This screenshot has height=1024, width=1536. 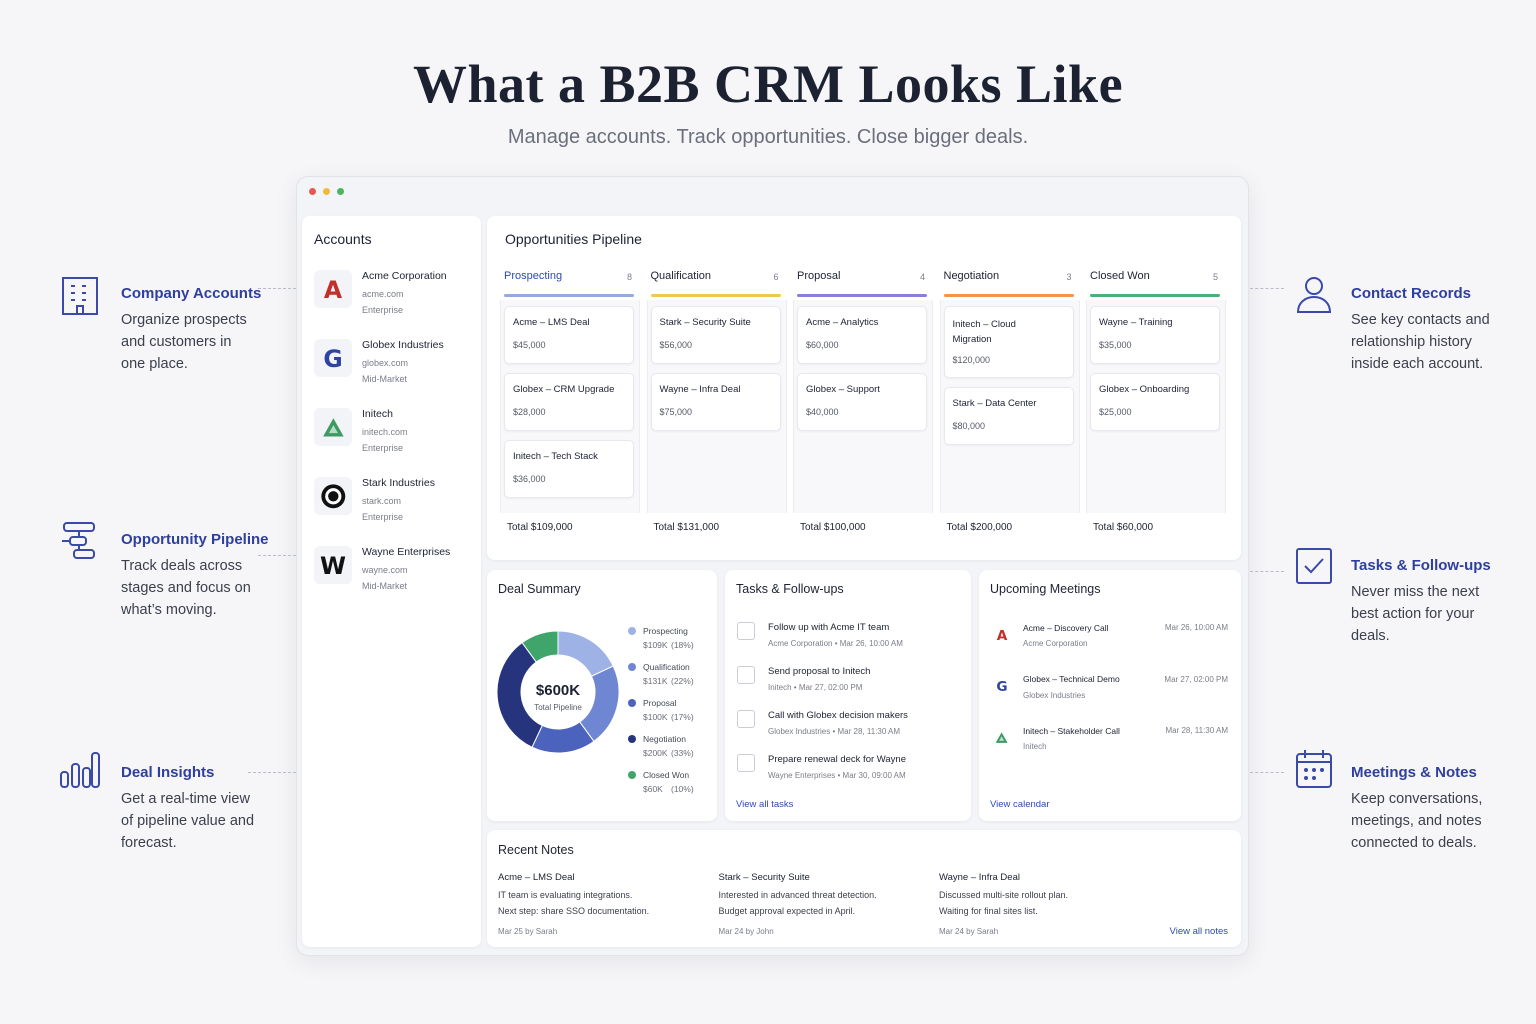 I want to click on donut-center-label: Total Pipeline, so click(x=558, y=708).